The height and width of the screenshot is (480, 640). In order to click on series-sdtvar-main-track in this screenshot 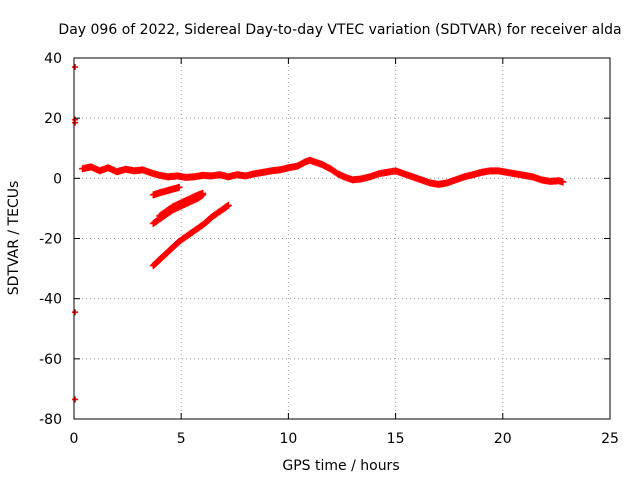, I will do `click(323, 172)`.